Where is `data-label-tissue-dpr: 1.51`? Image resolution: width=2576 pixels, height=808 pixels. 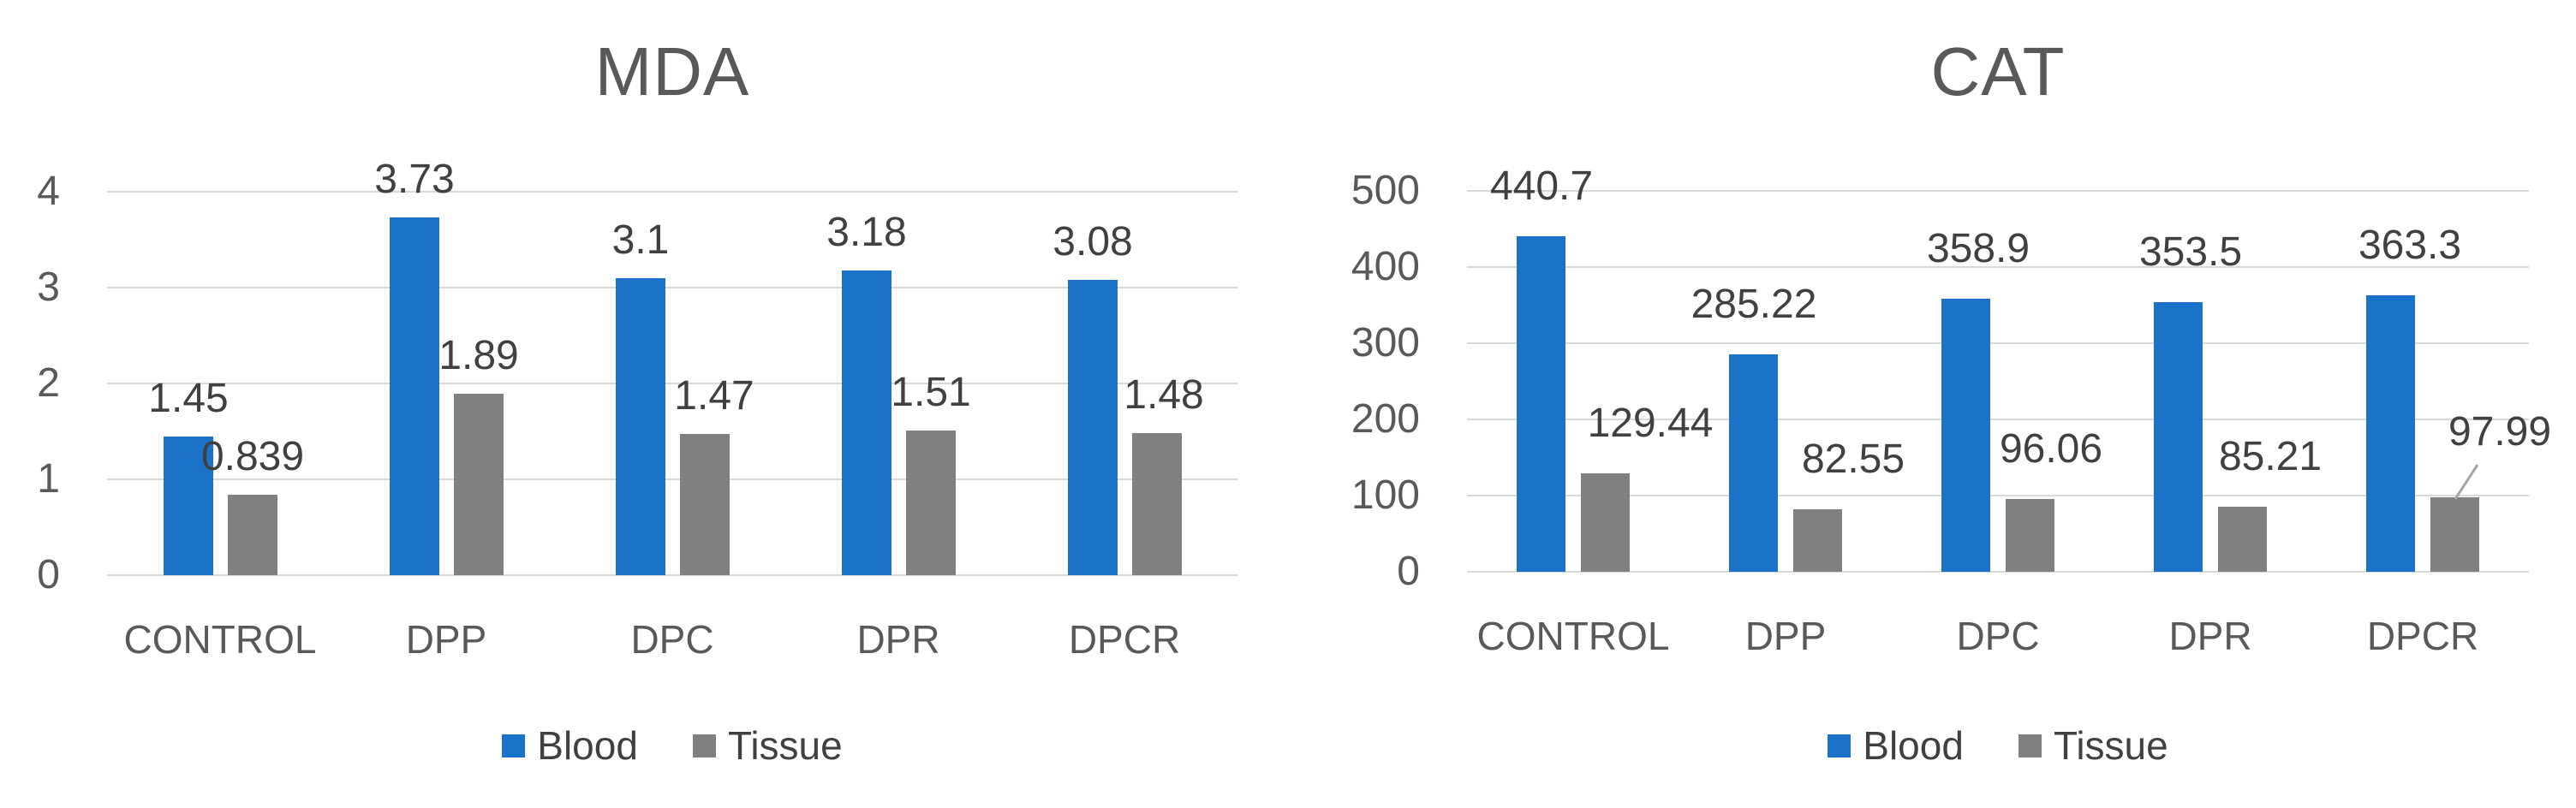 data-label-tissue-dpr: 1.51 is located at coordinates (931, 392).